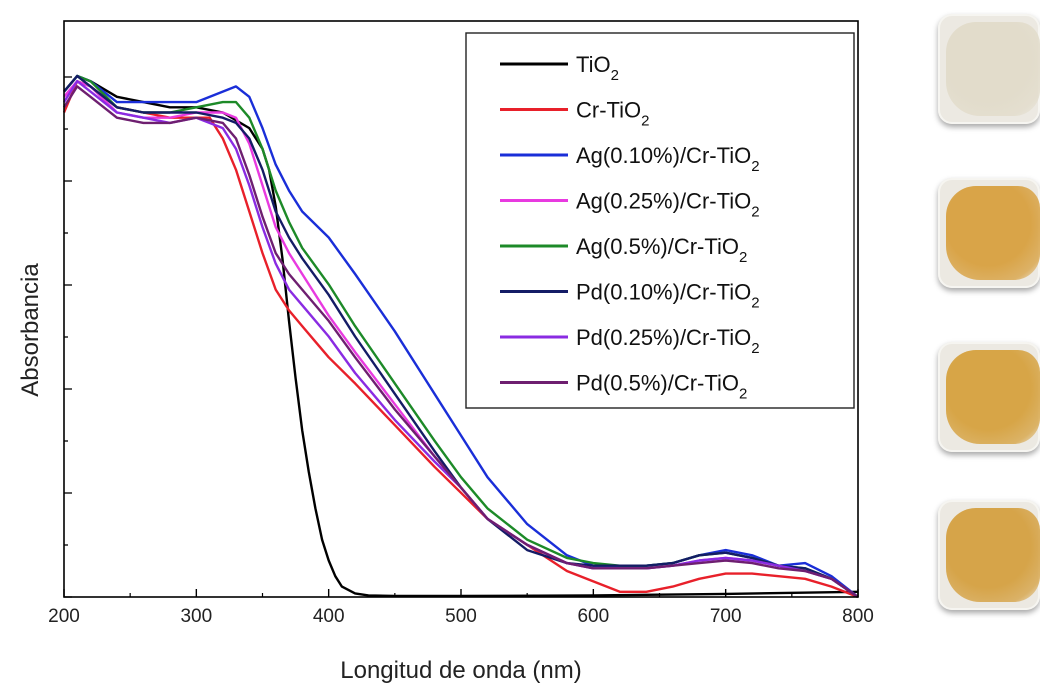 This screenshot has height=688, width=1040. Describe the element at coordinates (196, 616) in the screenshot. I see `x-tick-label: 300` at that location.